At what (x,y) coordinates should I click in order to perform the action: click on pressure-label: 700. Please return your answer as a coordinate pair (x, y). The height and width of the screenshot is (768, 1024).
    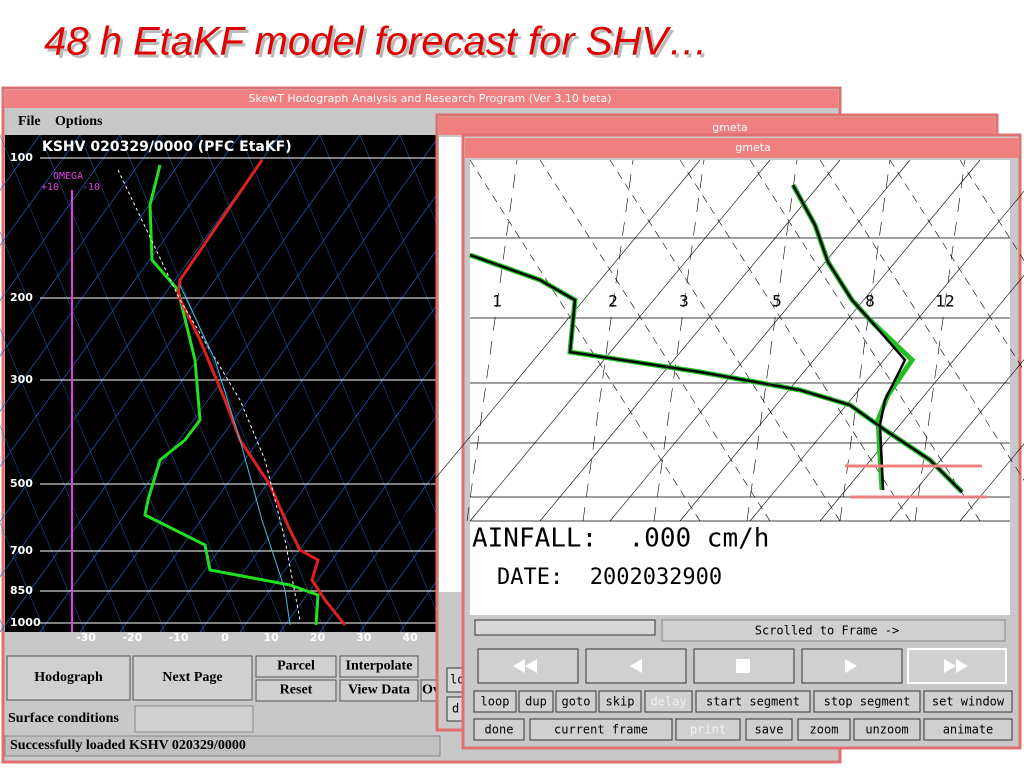
    Looking at the image, I should click on (21, 550).